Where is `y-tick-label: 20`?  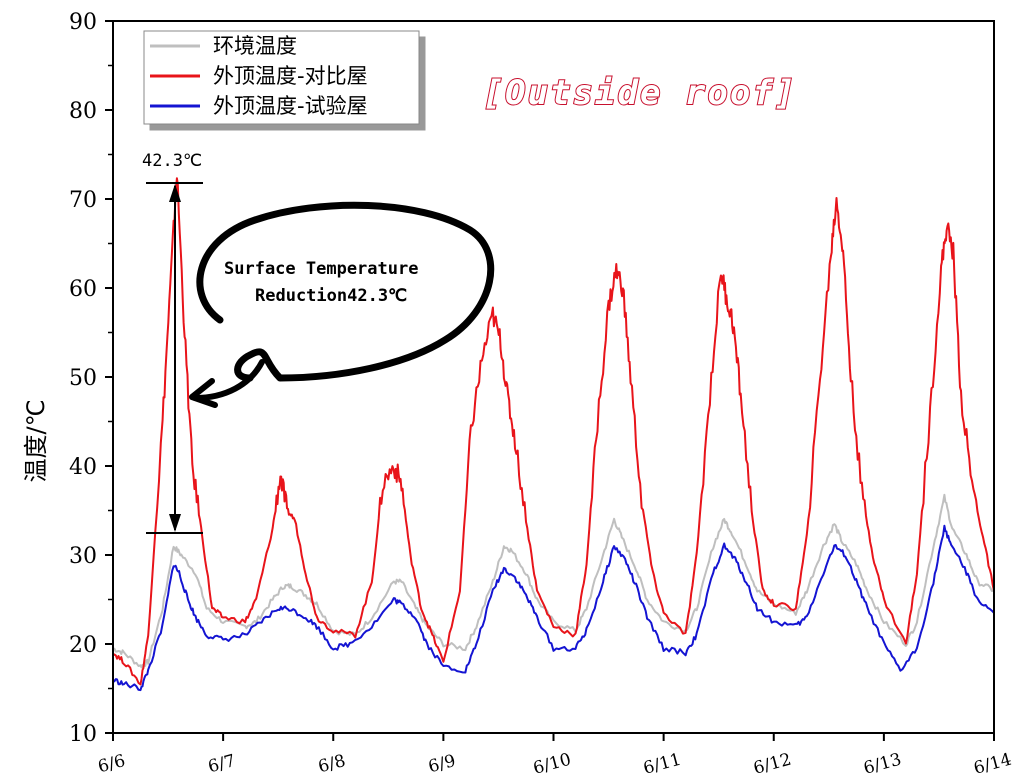
y-tick-label: 20 is located at coordinates (83, 645).